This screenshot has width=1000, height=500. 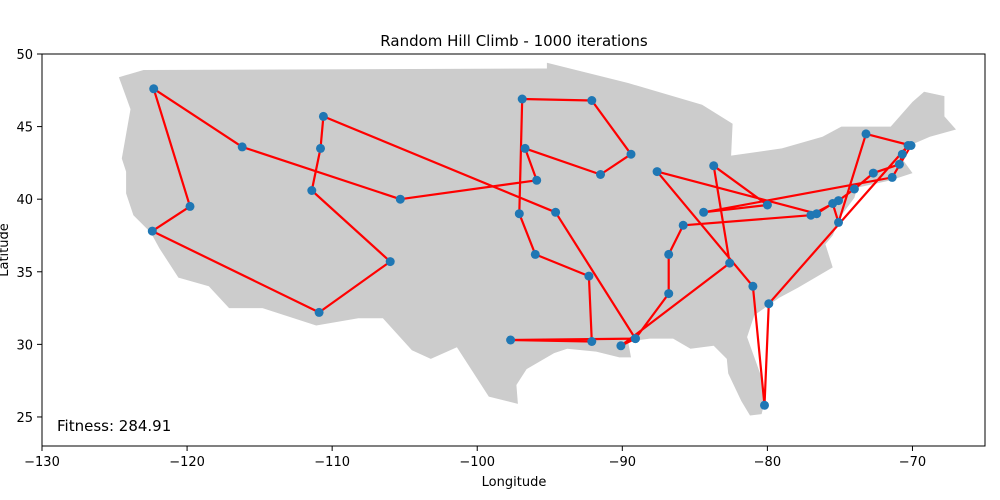 What do you see at coordinates (24, 418) in the screenshot?
I see `y-tick-label: 25` at bounding box center [24, 418].